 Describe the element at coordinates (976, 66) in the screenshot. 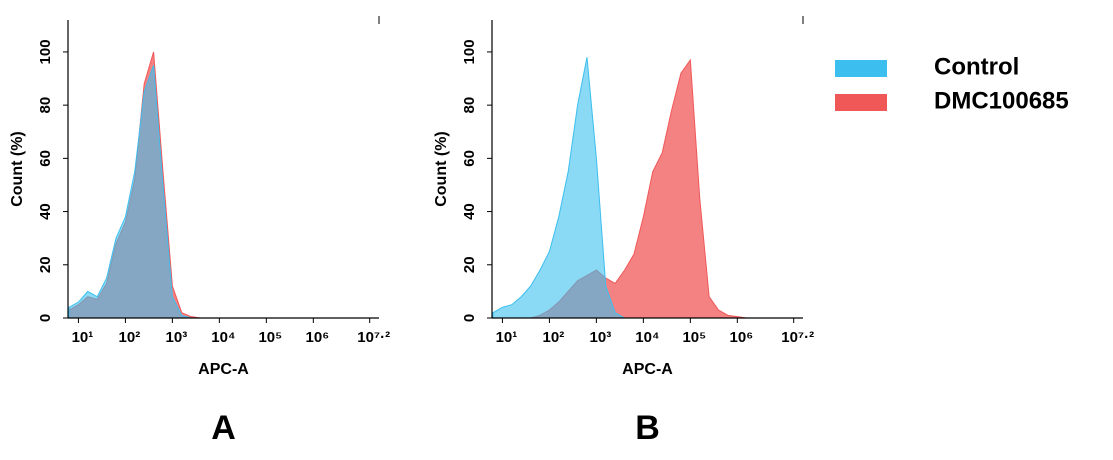

I see `legend-label: Control` at that location.